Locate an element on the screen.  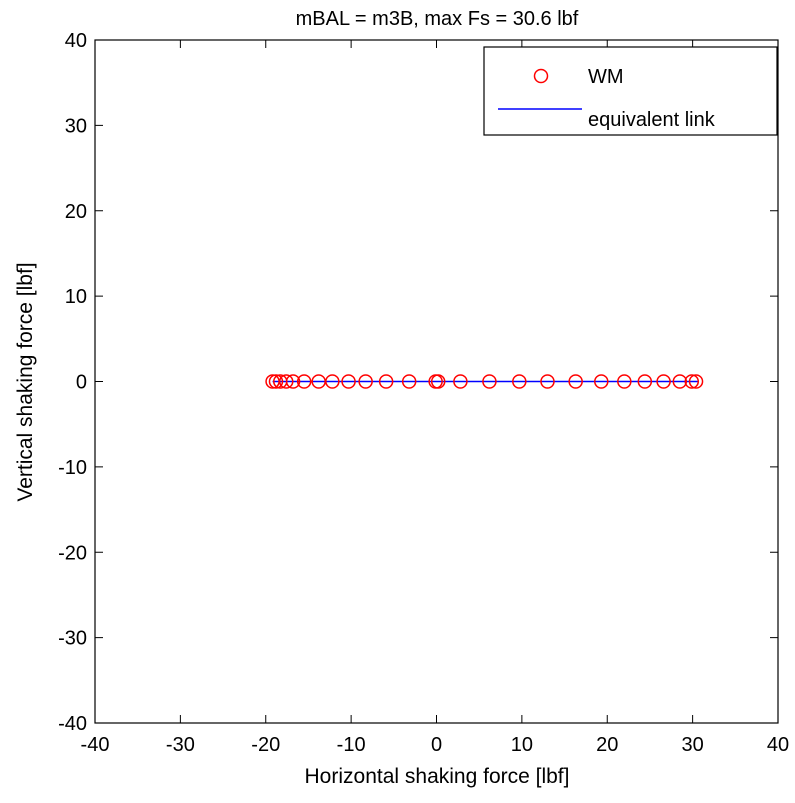
legend-link-label: equivalent link is located at coordinates (652, 120).